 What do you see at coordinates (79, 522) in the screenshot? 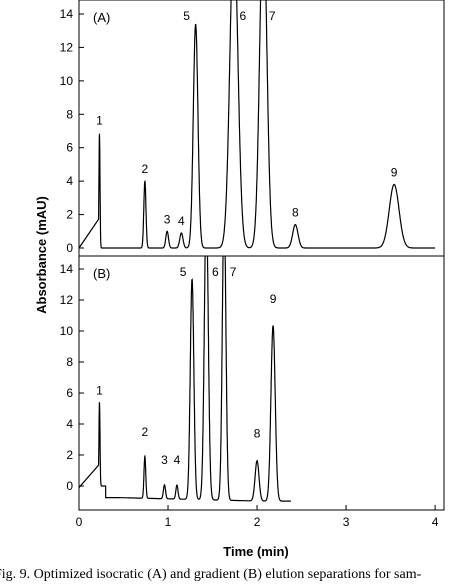
I see `x-tick-label: 0` at bounding box center [79, 522].